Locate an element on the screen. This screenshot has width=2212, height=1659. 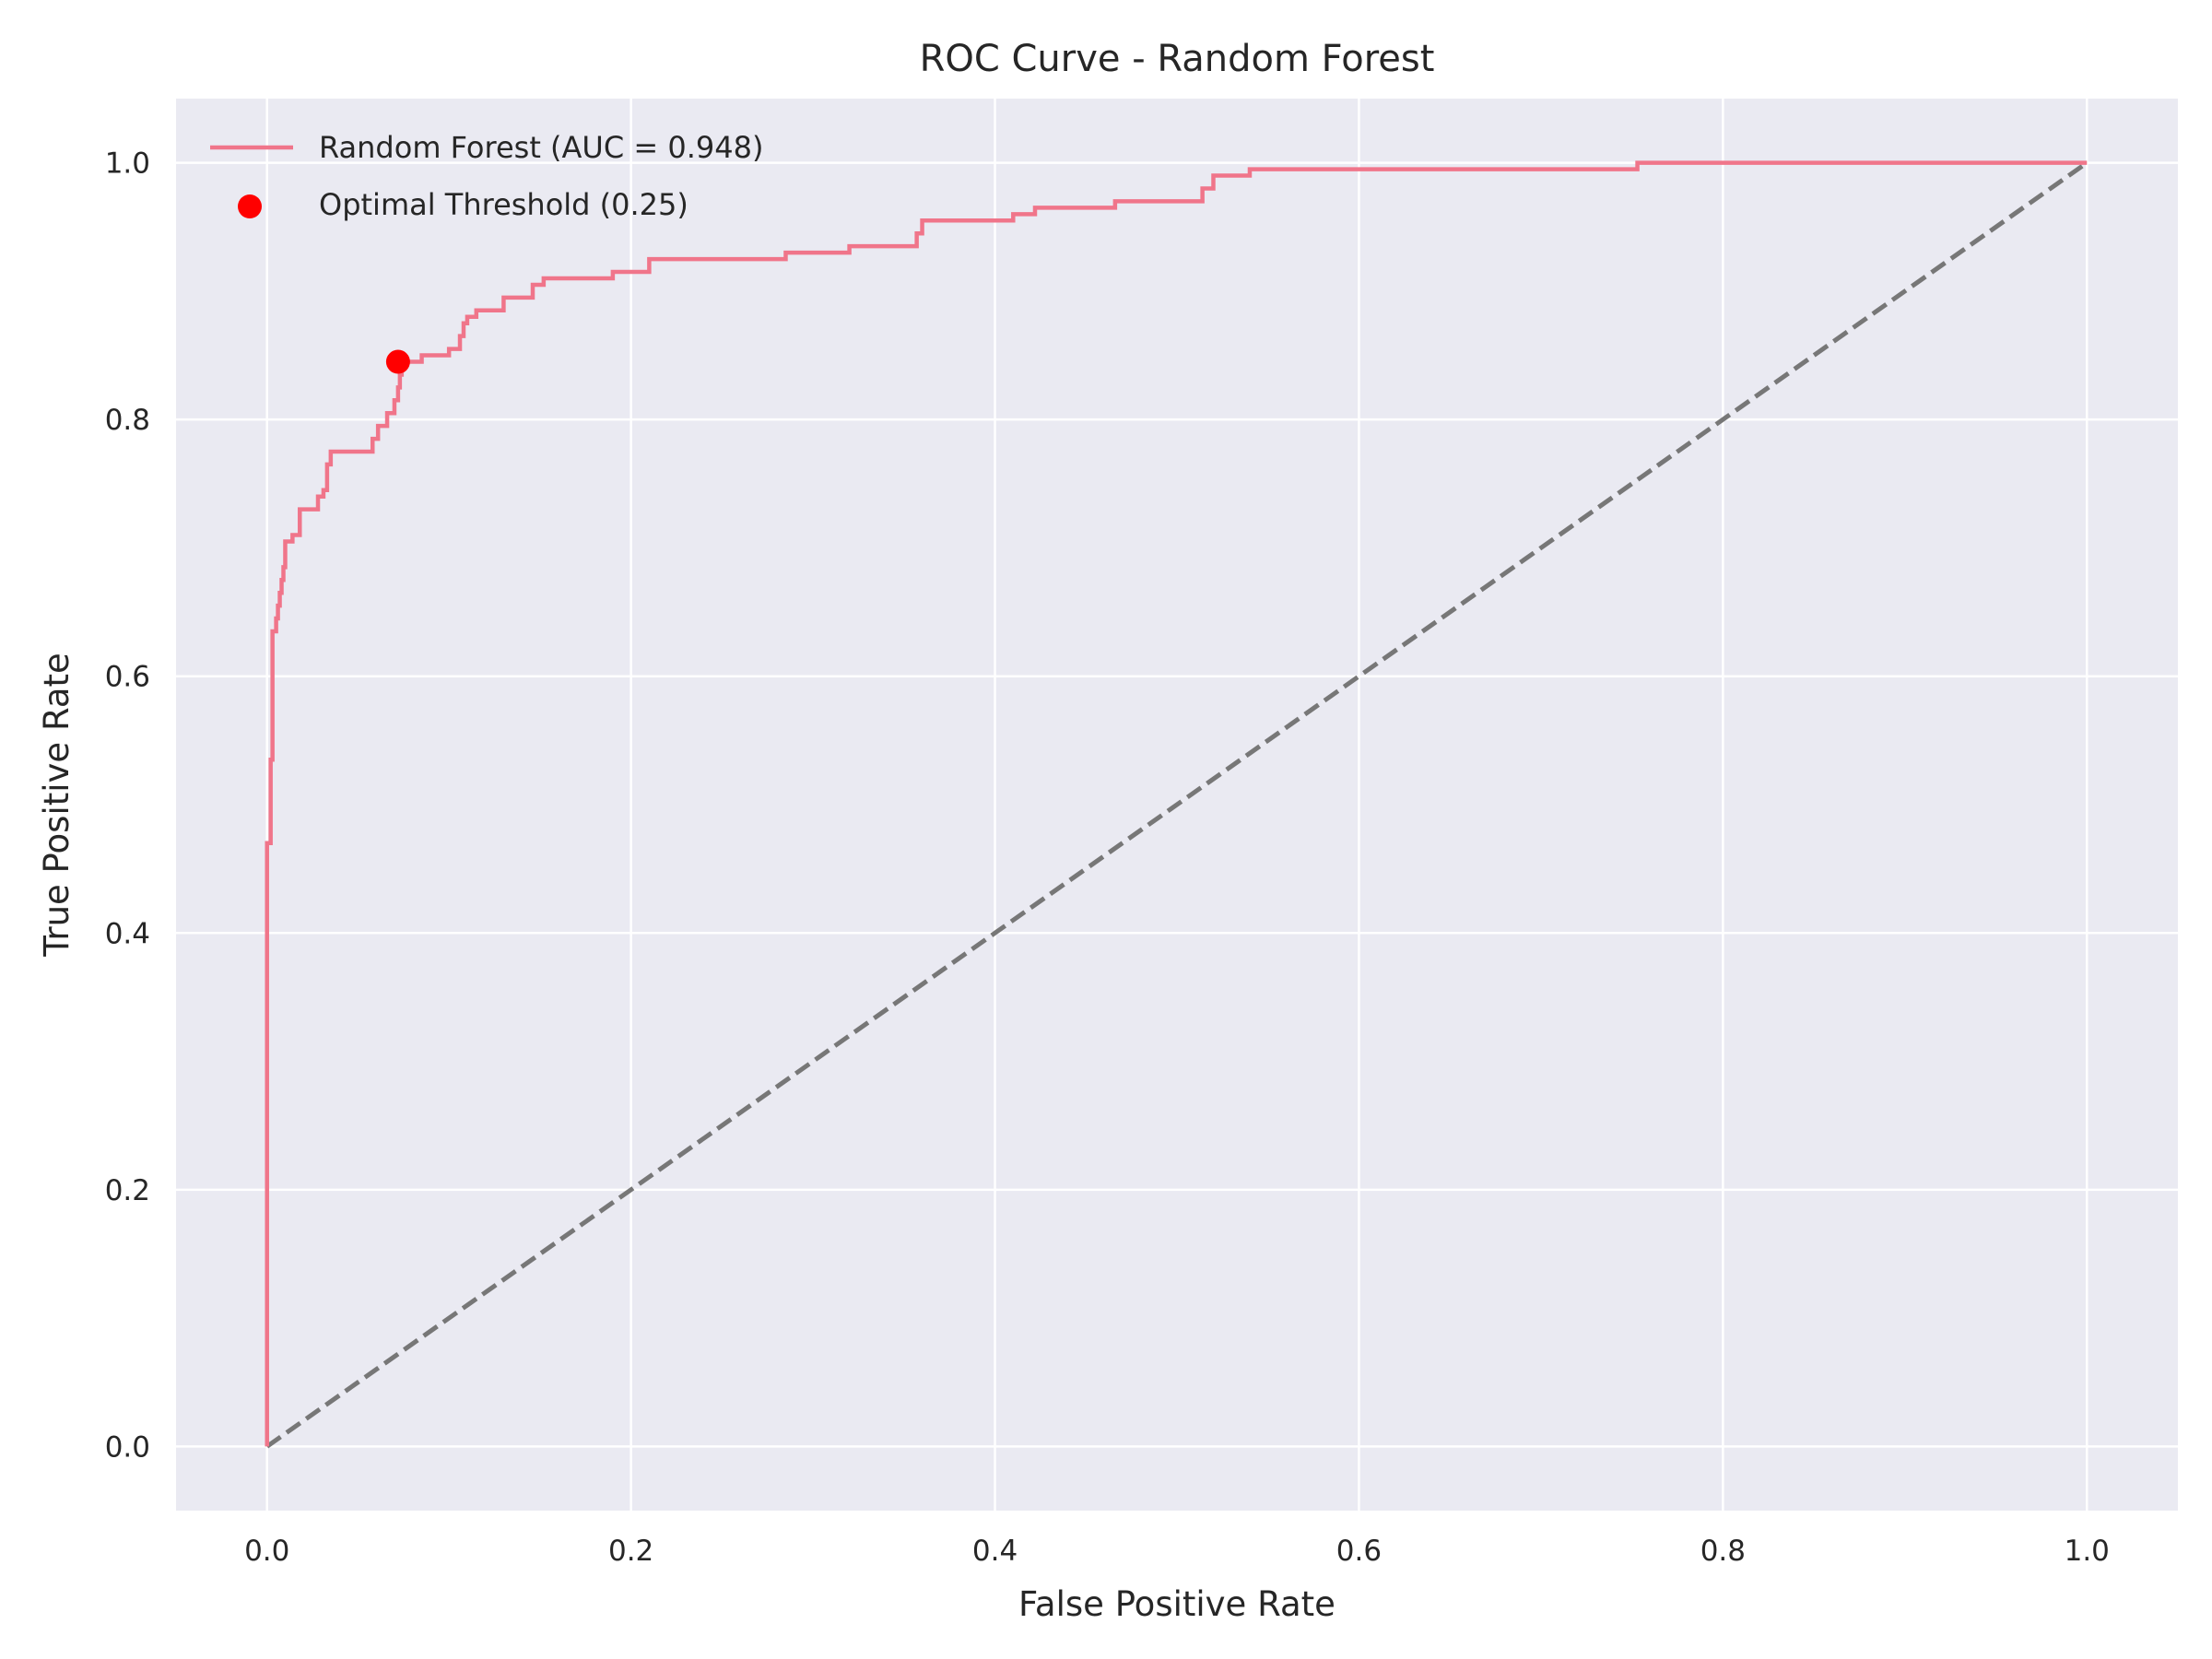
marker-group is located at coordinates (397, 361).